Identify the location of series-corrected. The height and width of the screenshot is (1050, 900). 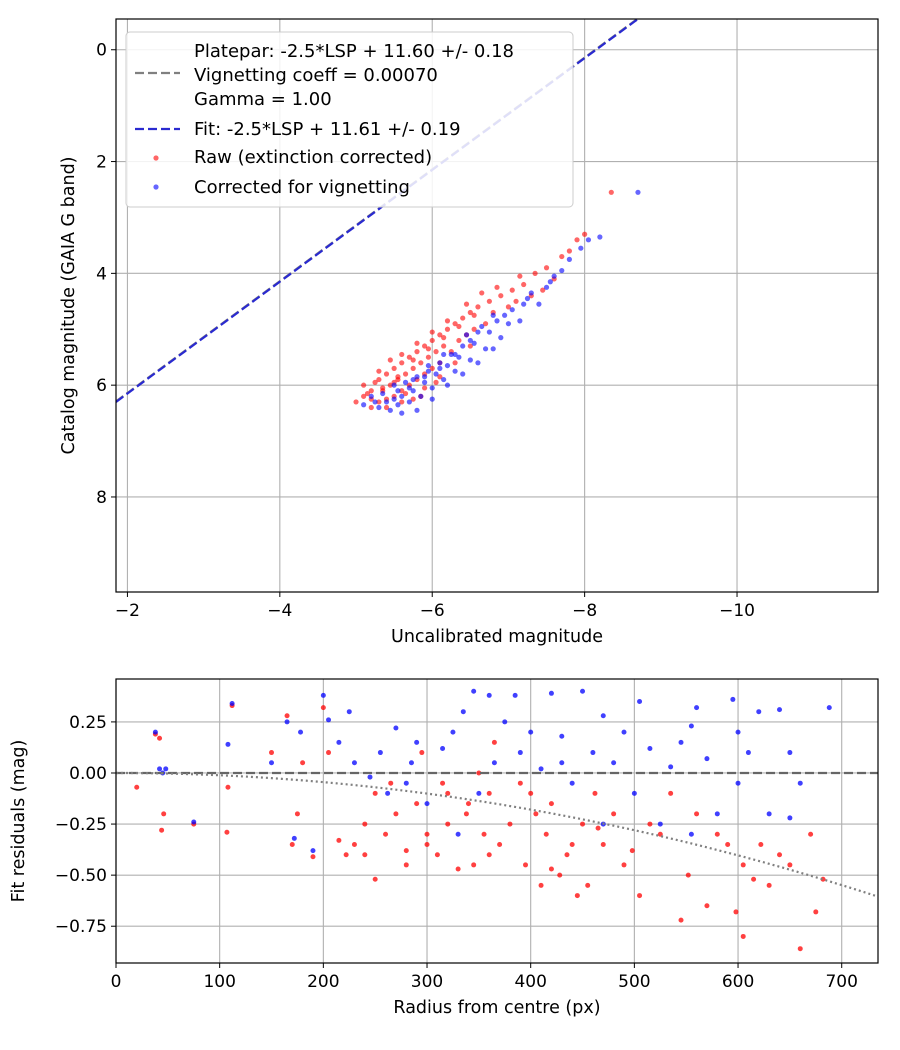
(492, 771).